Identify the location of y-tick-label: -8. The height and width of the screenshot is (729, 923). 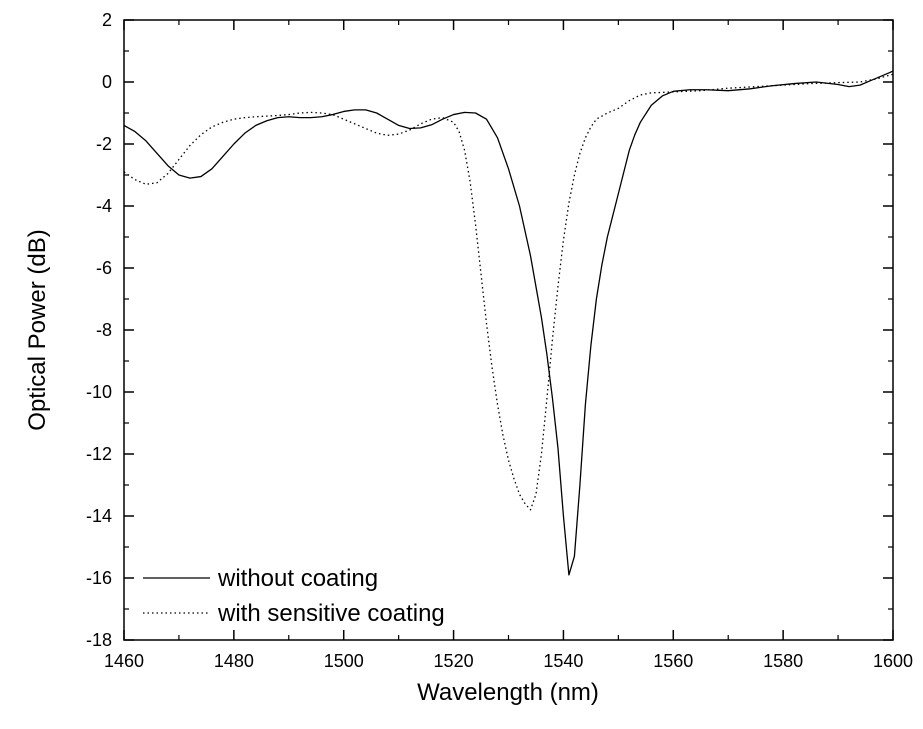
(104, 330).